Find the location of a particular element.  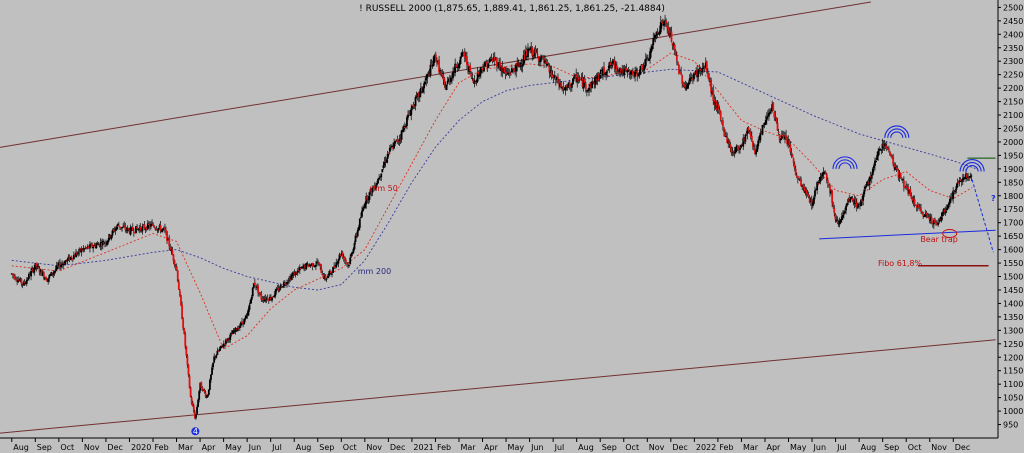

y-tick-label: 1200 is located at coordinates (1013, 357).